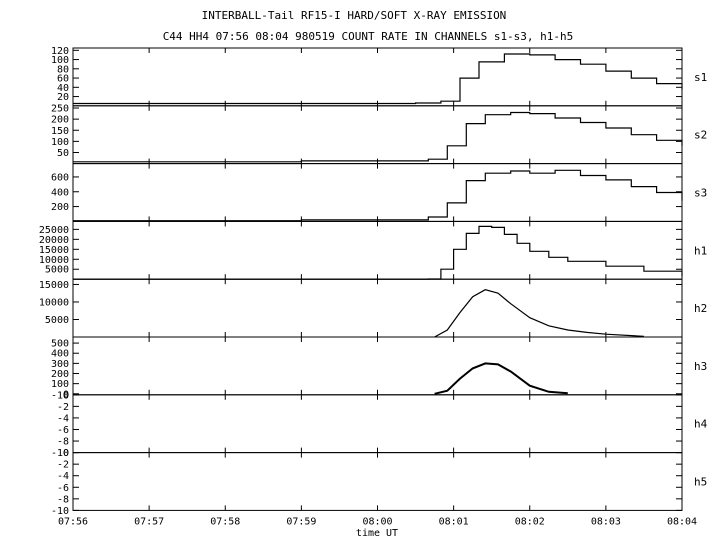 The width and height of the screenshot is (720, 550). What do you see at coordinates (377, 308) in the screenshot?
I see `panel-frame-h2` at bounding box center [377, 308].